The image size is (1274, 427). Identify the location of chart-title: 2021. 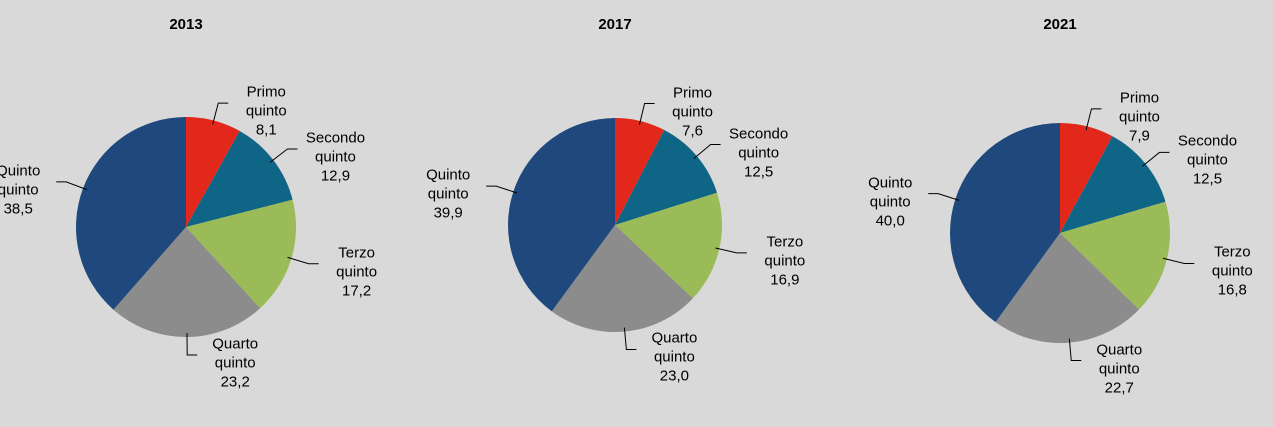
(1060, 24).